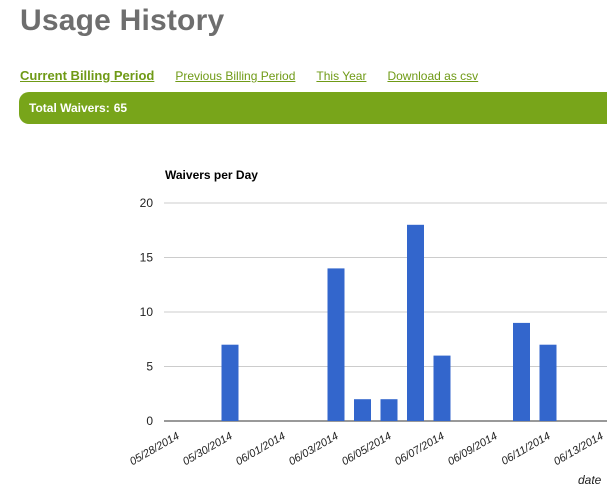 This screenshot has height=500, width=607. What do you see at coordinates (526, 449) in the screenshot?
I see `x-tick-label: 06/11/2014` at bounding box center [526, 449].